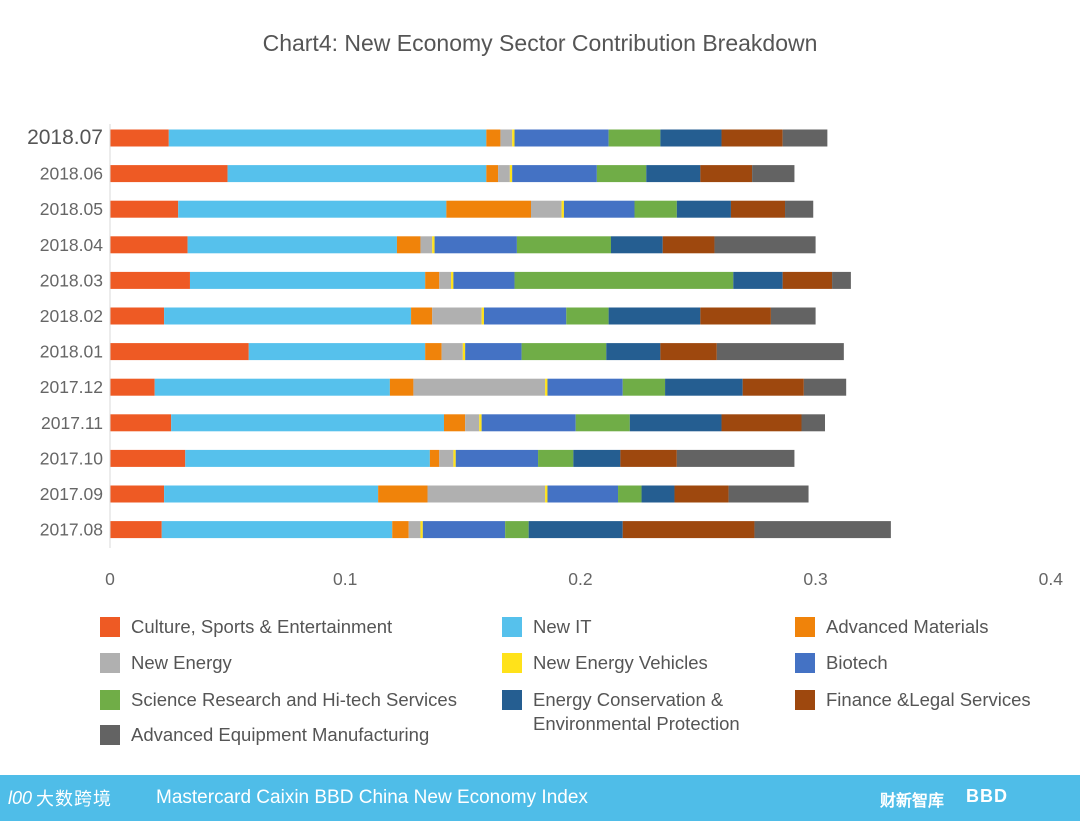  I want to click on legend-label: New IT, so click(562, 626).